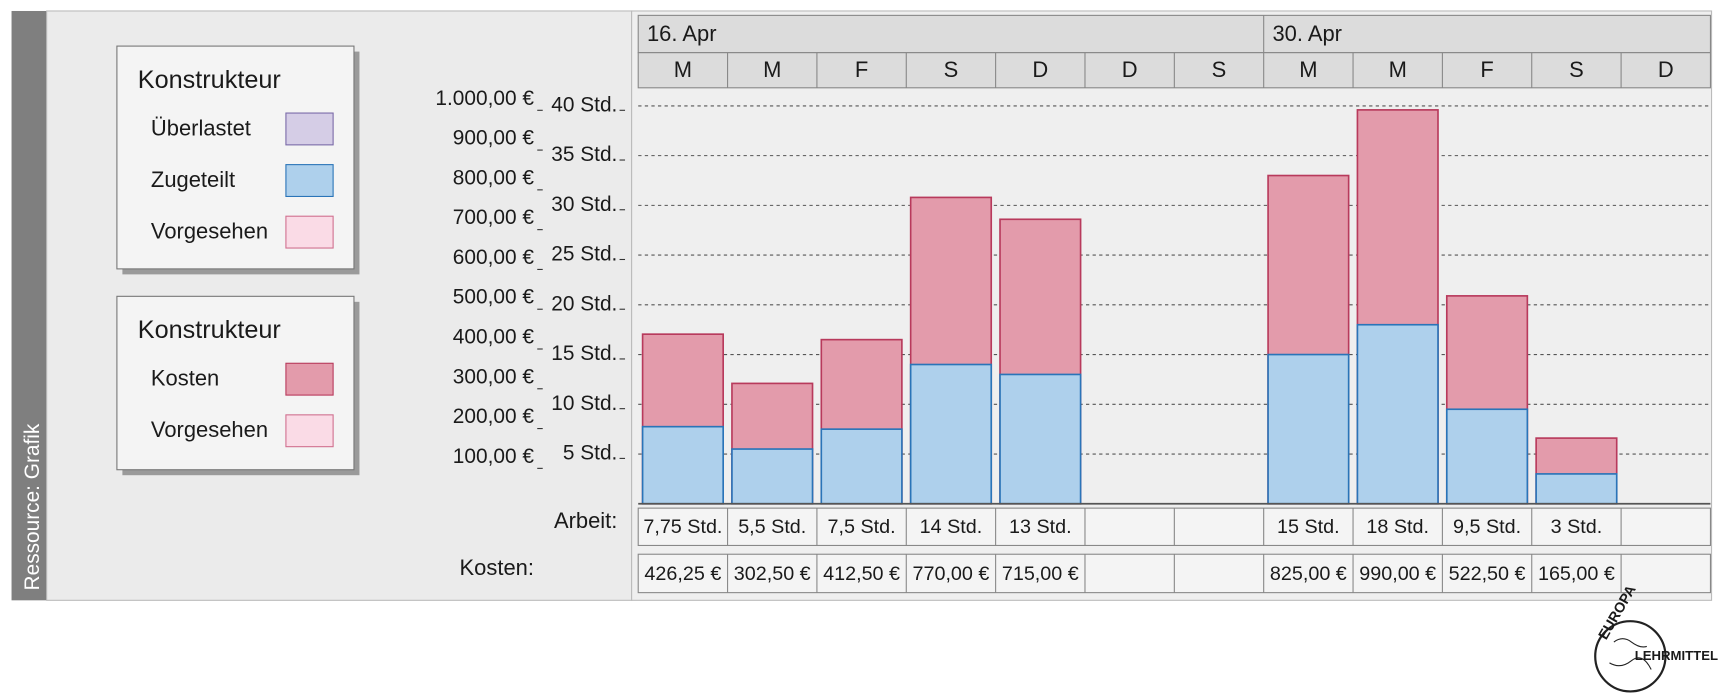 Image resolution: width=1722 pixels, height=698 pixels. What do you see at coordinates (1307, 33) in the screenshot?
I see `week-label: 30. Apr` at bounding box center [1307, 33].